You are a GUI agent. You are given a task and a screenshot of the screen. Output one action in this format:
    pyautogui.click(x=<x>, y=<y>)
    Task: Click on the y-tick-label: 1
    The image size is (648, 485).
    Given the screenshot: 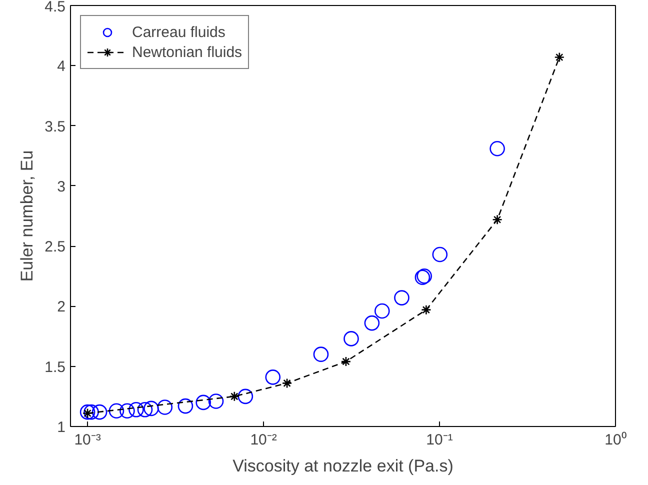 What is the action you would take?
    pyautogui.click(x=61, y=427)
    